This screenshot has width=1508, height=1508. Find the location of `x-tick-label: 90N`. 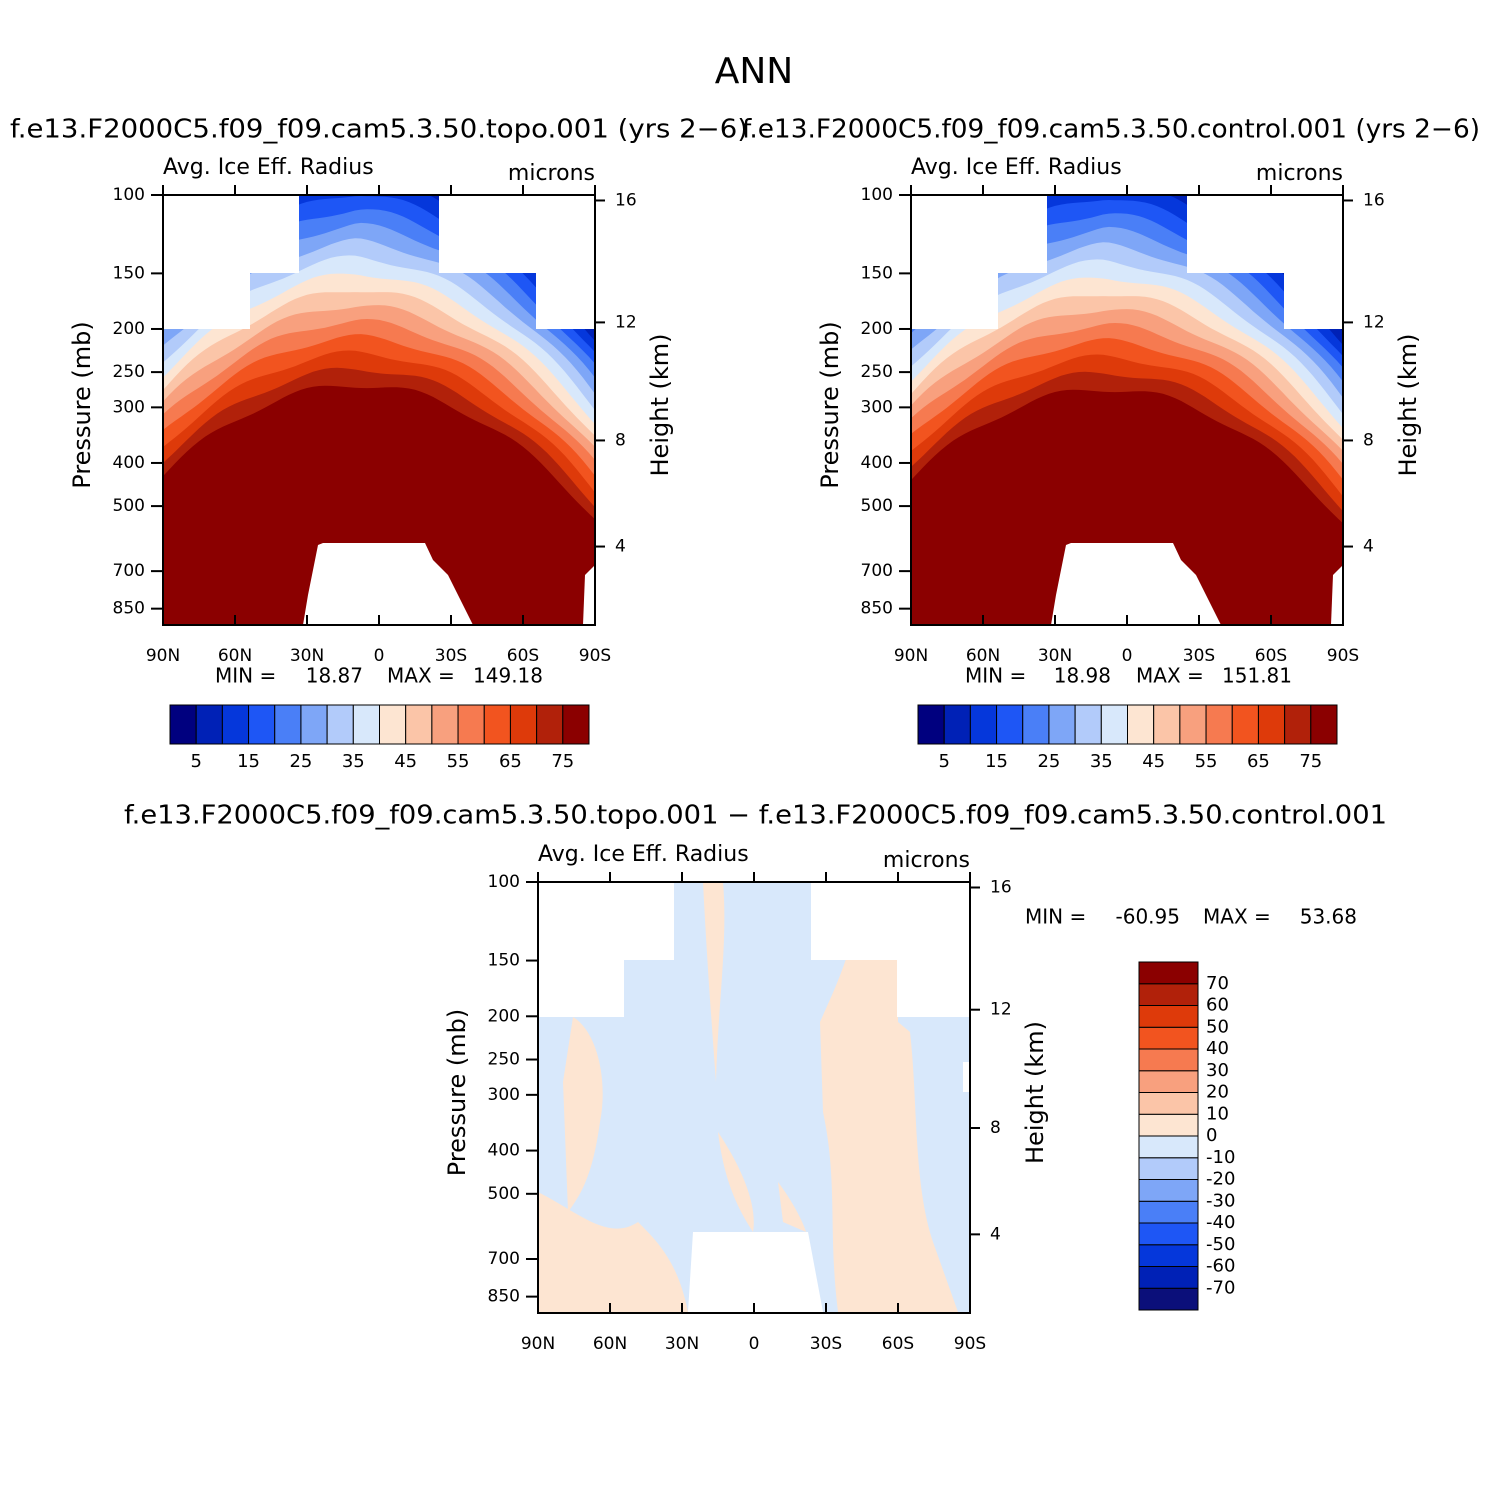

x-tick-label: 90N is located at coordinates (163, 656).